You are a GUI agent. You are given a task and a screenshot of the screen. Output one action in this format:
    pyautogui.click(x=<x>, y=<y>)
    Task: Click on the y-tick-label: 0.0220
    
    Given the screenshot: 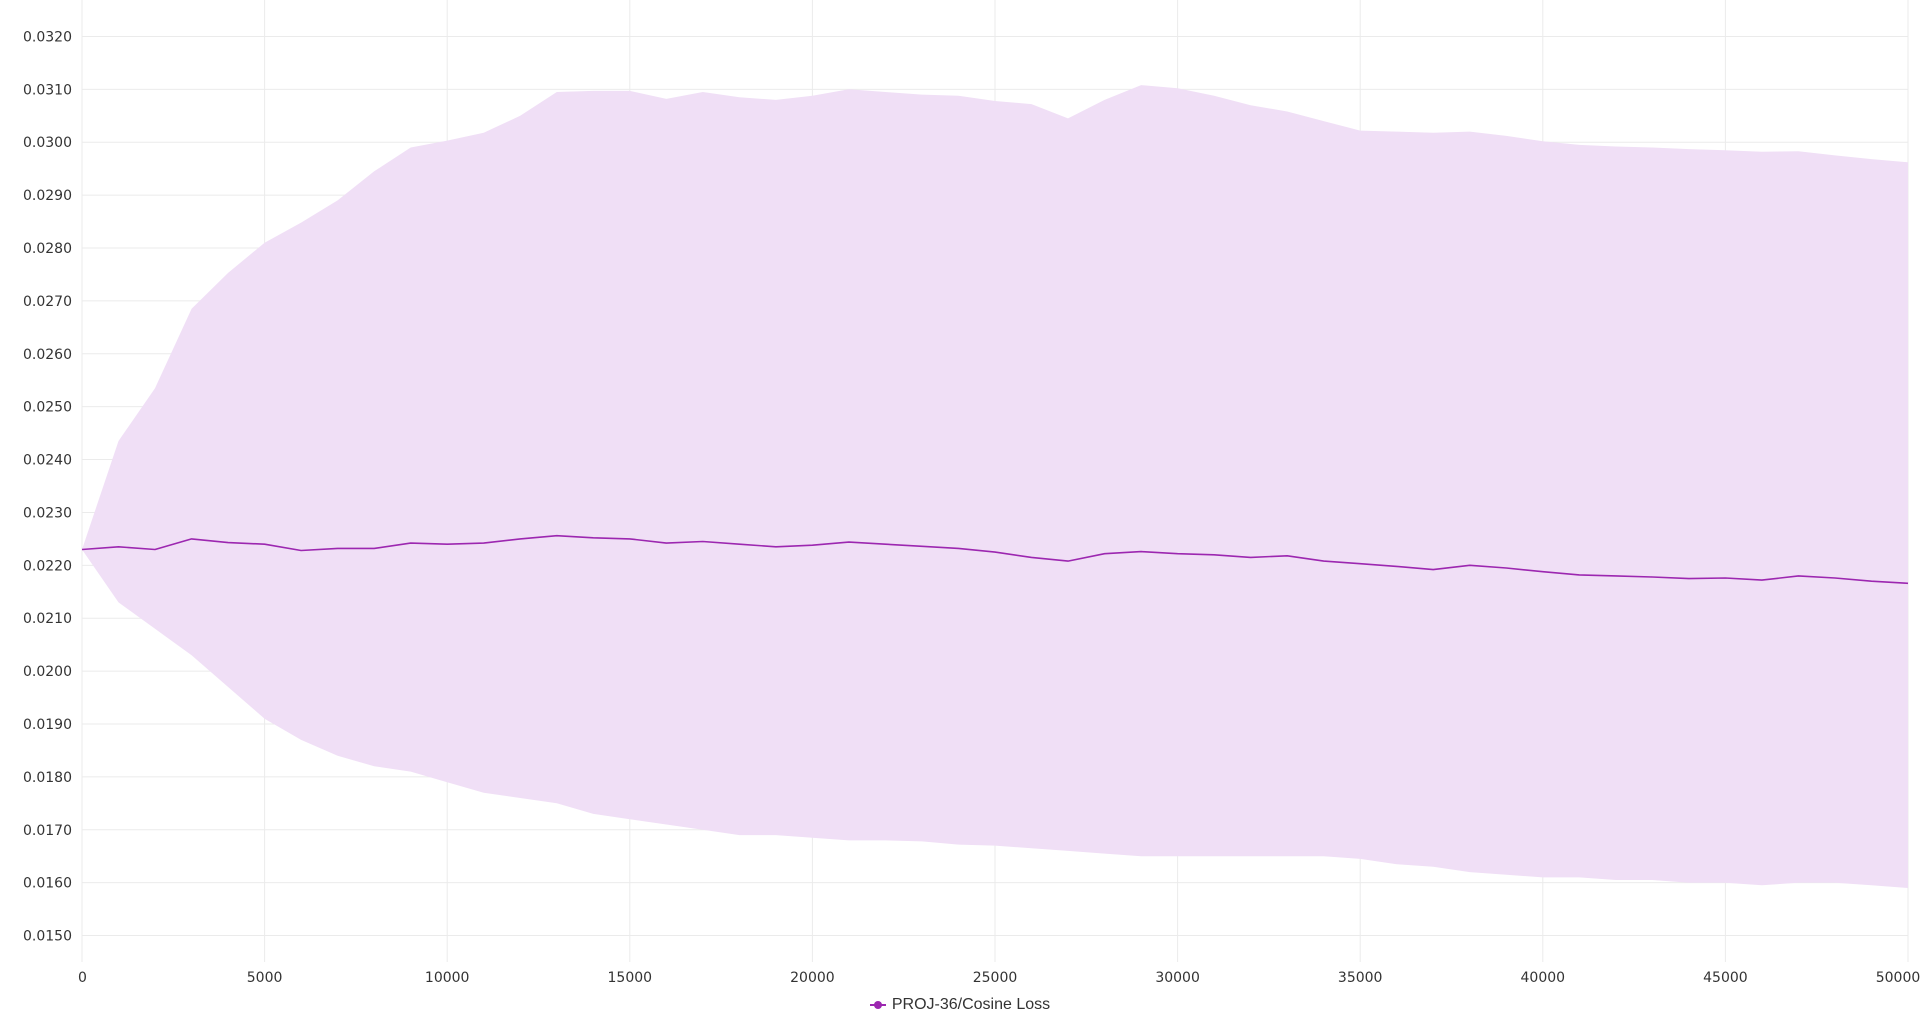 What is the action you would take?
    pyautogui.click(x=47, y=566)
    